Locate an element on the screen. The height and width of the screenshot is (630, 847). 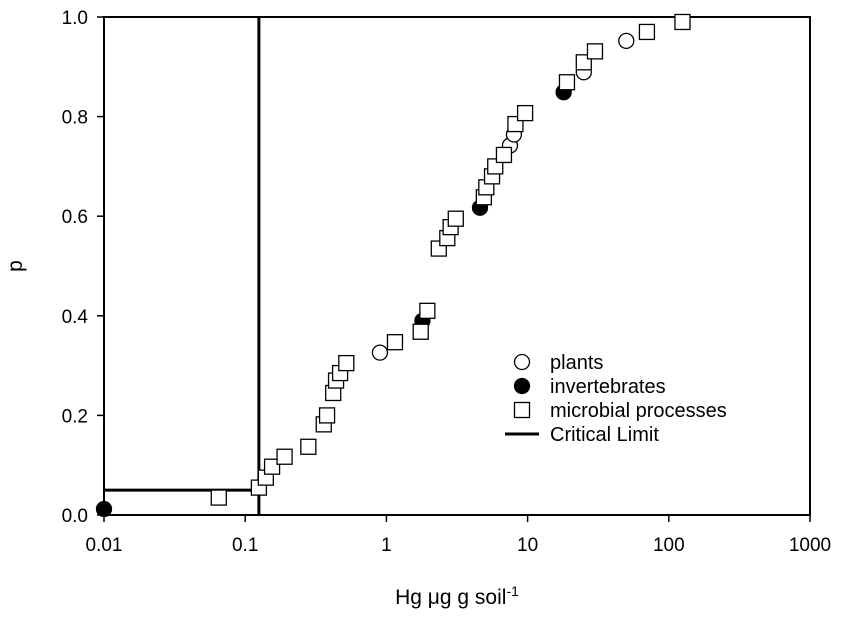
x-axis-title: Hg μg g soil-1 is located at coordinates (457, 596).